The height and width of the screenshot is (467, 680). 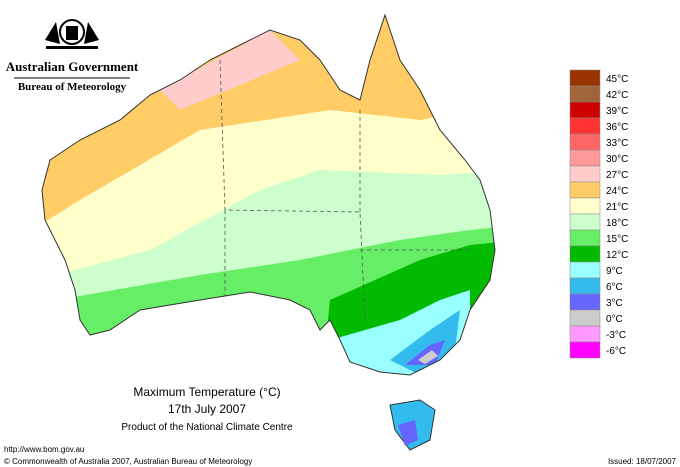 What do you see at coordinates (617, 159) in the screenshot?
I see `legend-label: 30°C` at bounding box center [617, 159].